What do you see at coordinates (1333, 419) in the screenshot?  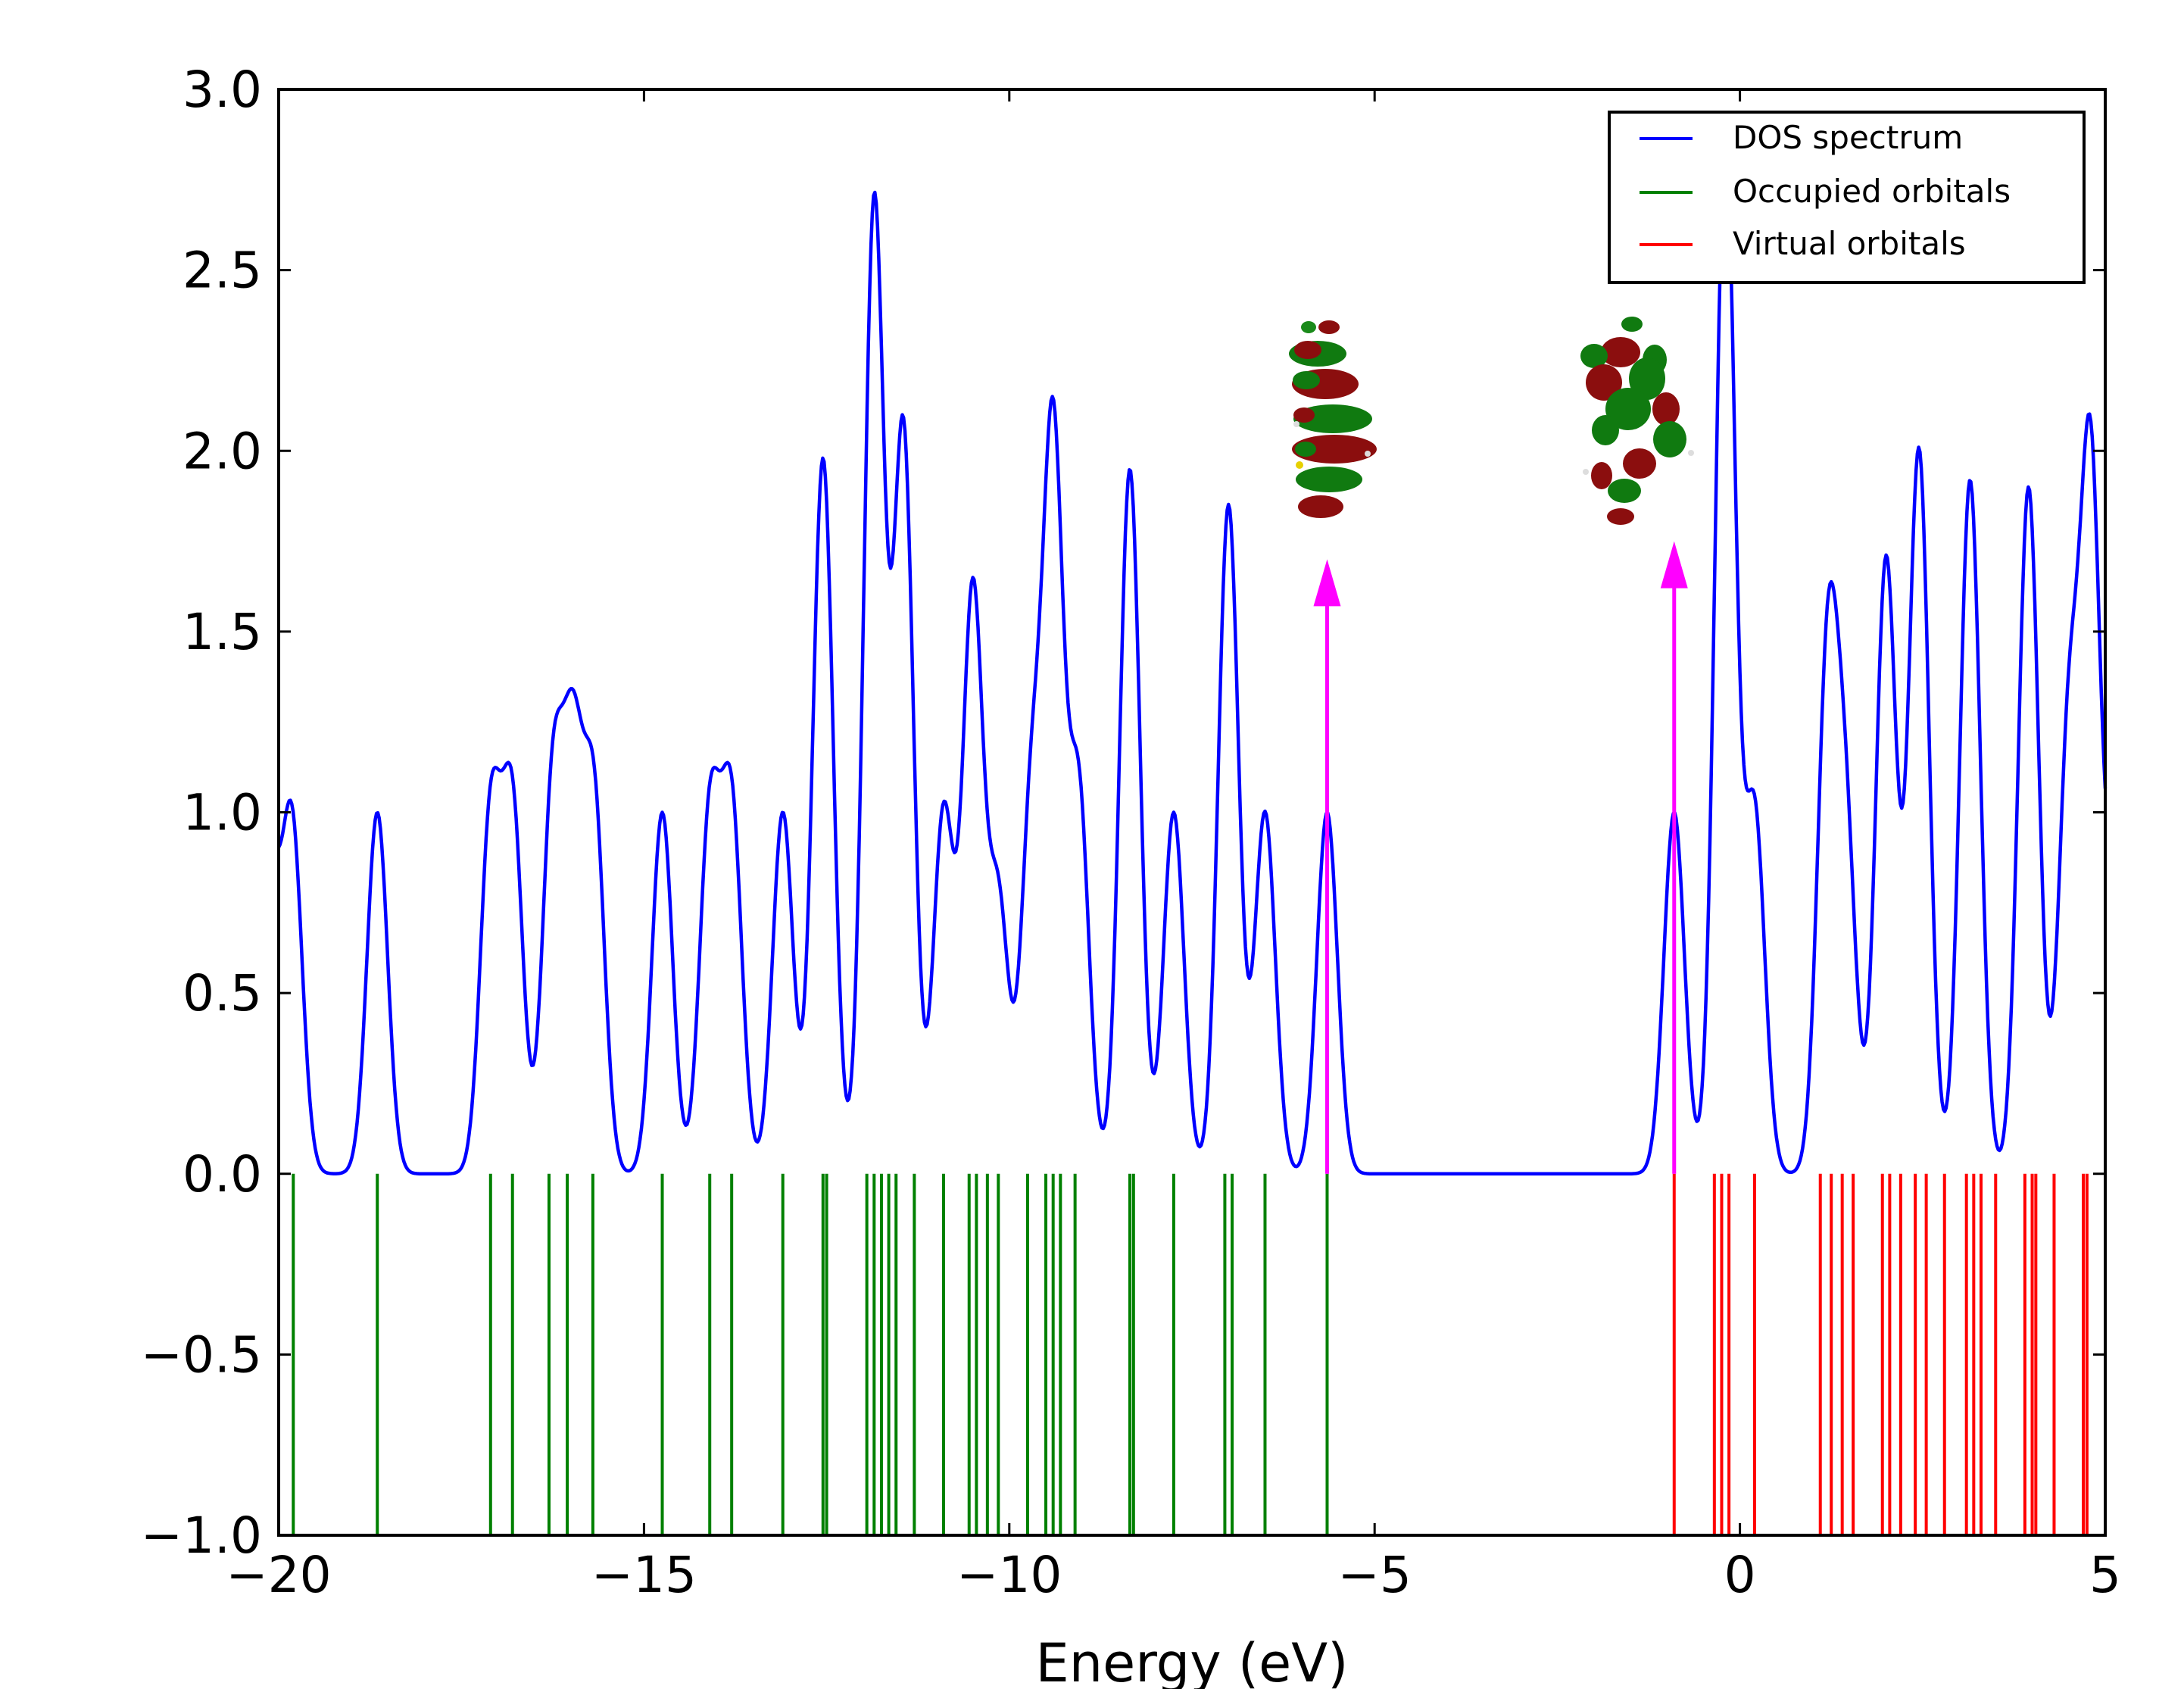 I see `homo-orbital-image` at bounding box center [1333, 419].